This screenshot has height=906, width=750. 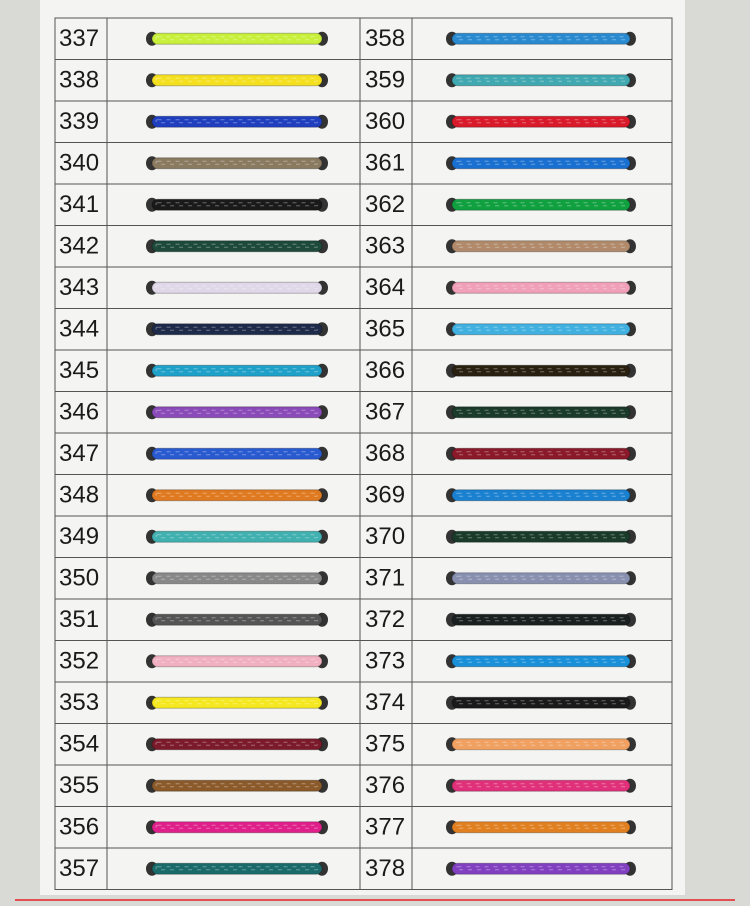 What do you see at coordinates (385, 246) in the screenshot?
I see `color-code: 363` at bounding box center [385, 246].